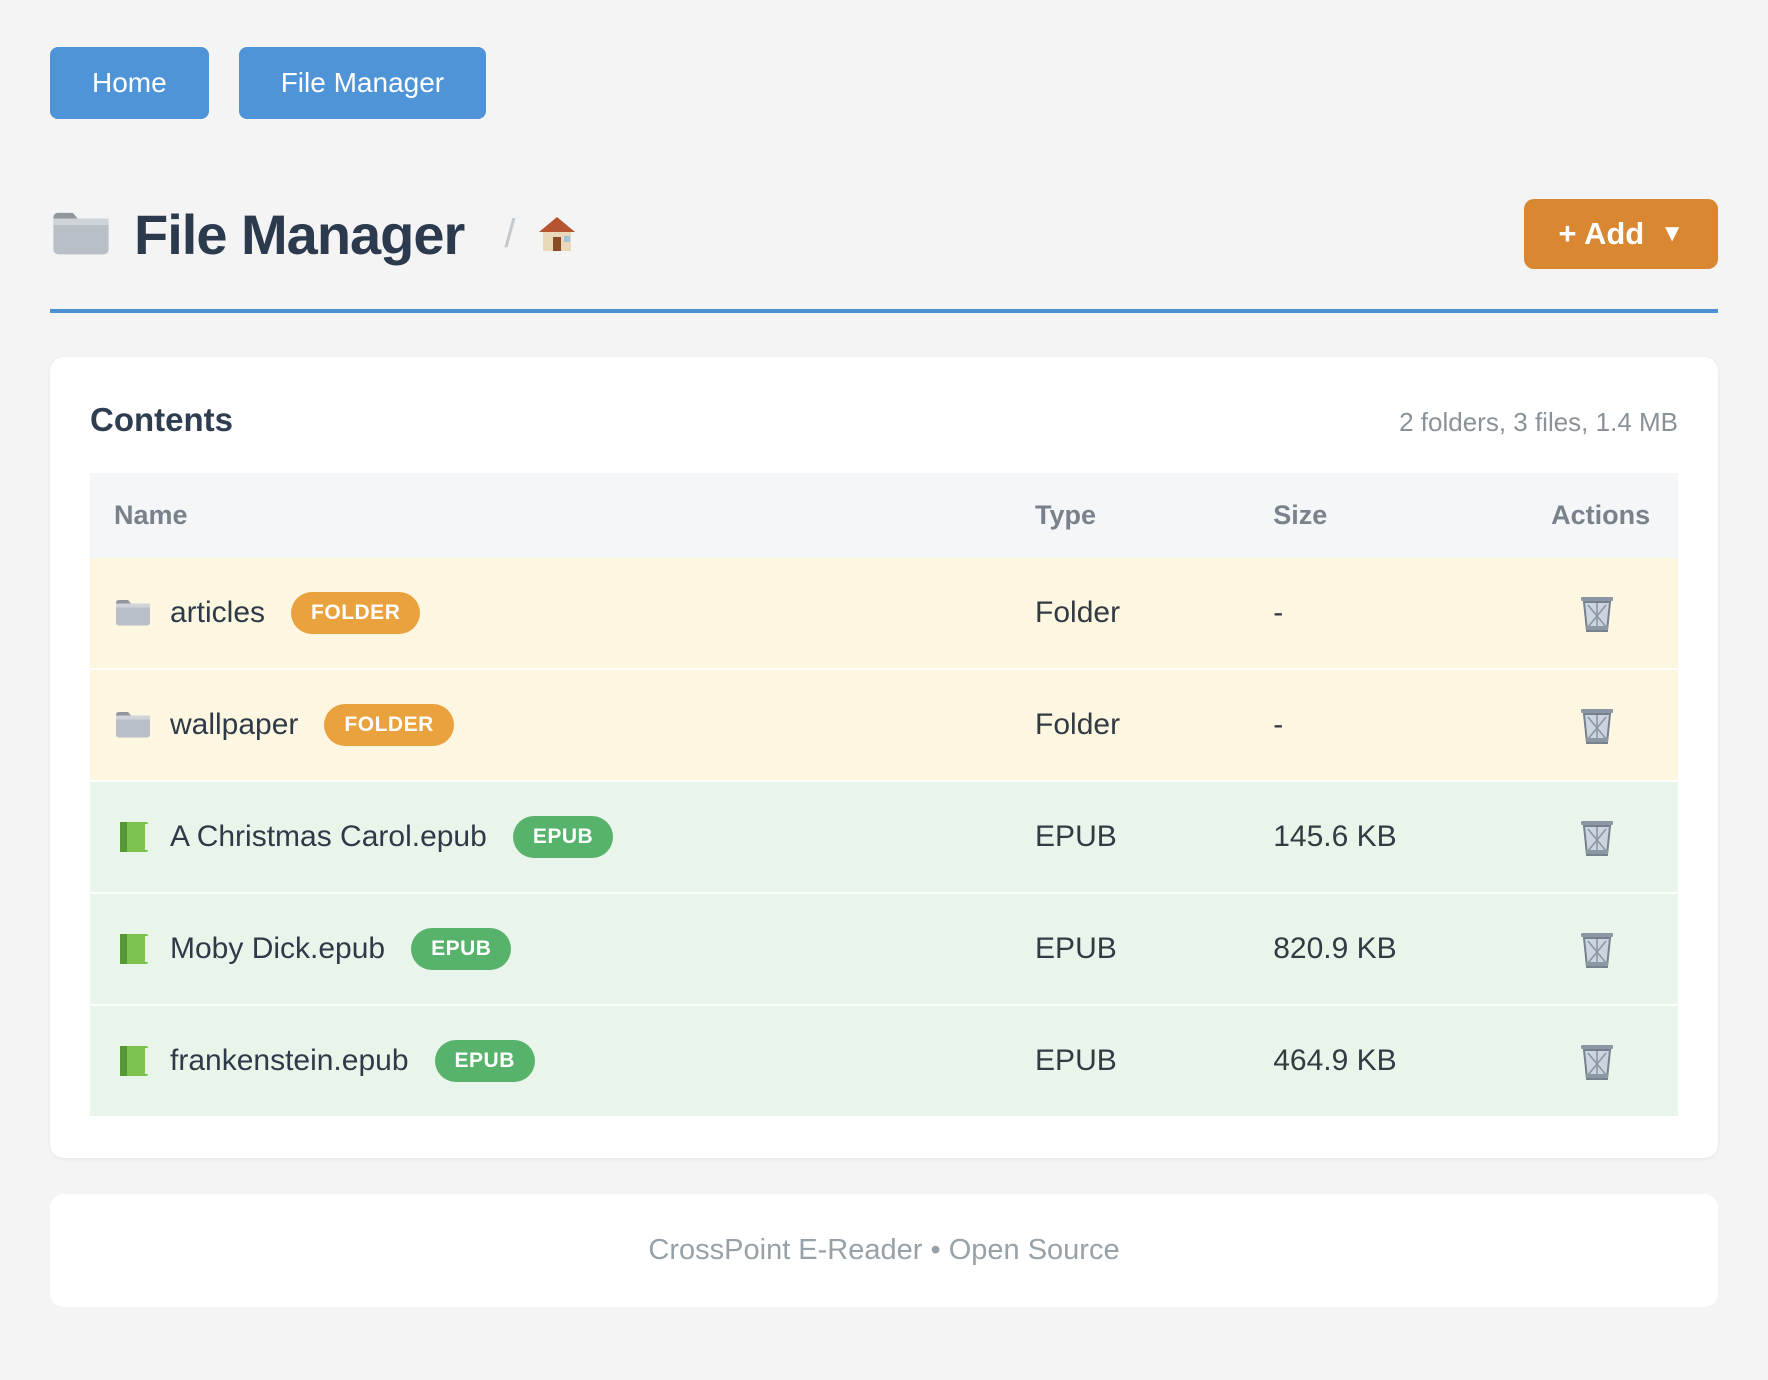 Image resolution: width=1768 pixels, height=1380 pixels. Describe the element at coordinates (884, 515) in the screenshot. I see `table-header-row: Name Type Size Actions` at that location.